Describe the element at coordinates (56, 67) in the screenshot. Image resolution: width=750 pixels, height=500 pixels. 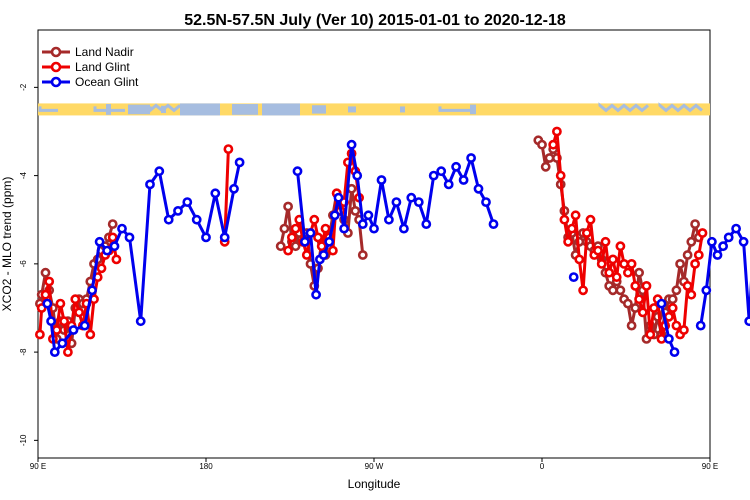
I see `legend-marker` at that location.